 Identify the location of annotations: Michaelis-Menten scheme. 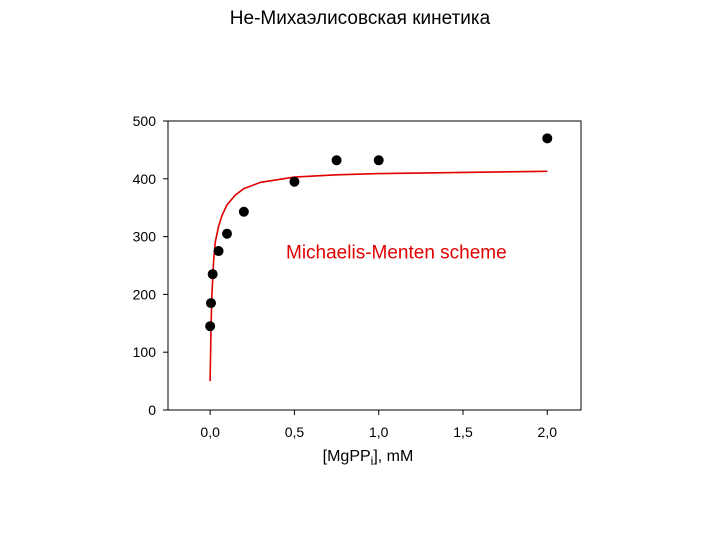
(396, 253).